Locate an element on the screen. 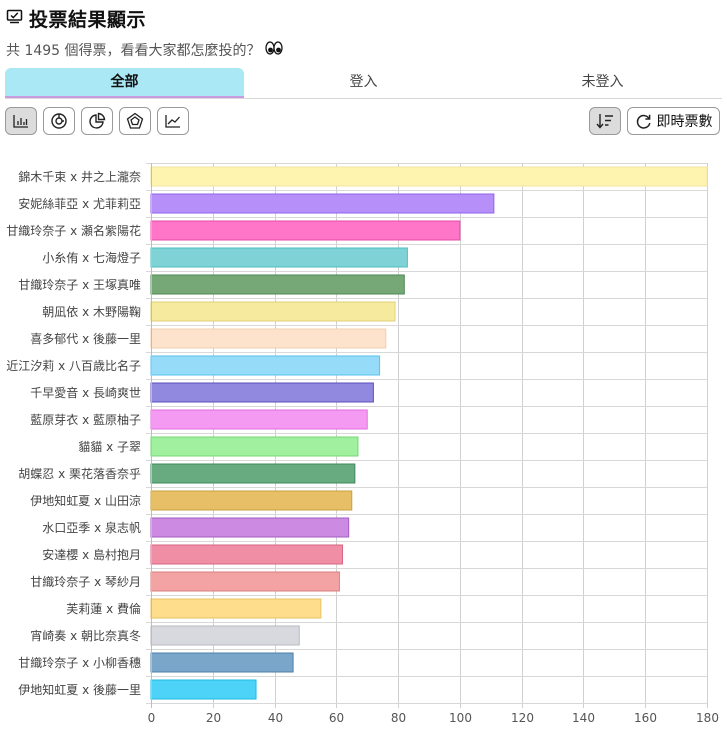 The image size is (727, 733). donut-chart-button is located at coordinates (59, 121).